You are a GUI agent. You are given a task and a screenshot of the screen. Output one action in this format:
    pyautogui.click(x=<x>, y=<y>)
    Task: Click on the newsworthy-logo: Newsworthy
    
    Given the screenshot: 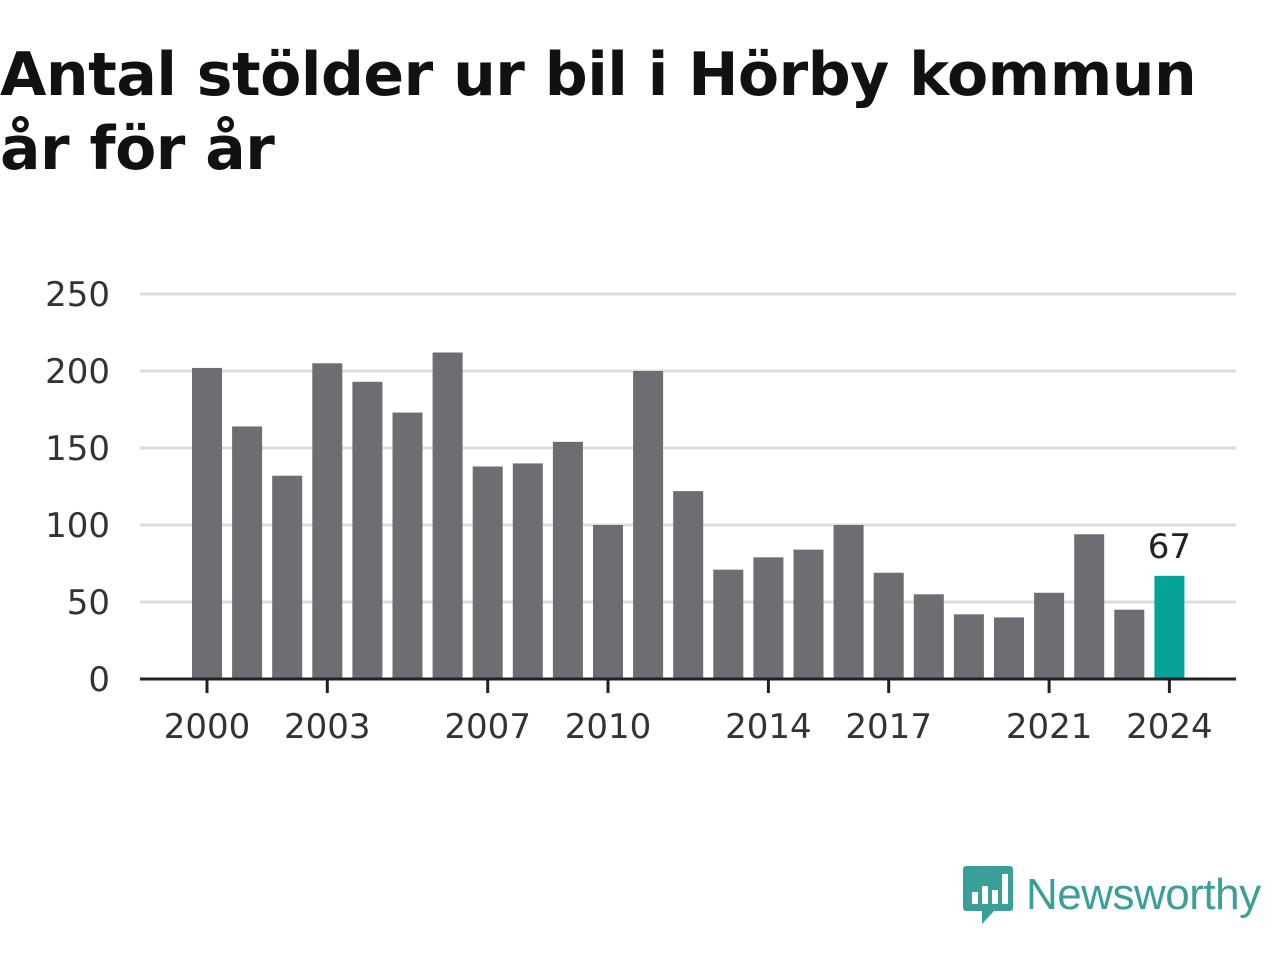 What is the action you would take?
    pyautogui.click(x=1119, y=895)
    